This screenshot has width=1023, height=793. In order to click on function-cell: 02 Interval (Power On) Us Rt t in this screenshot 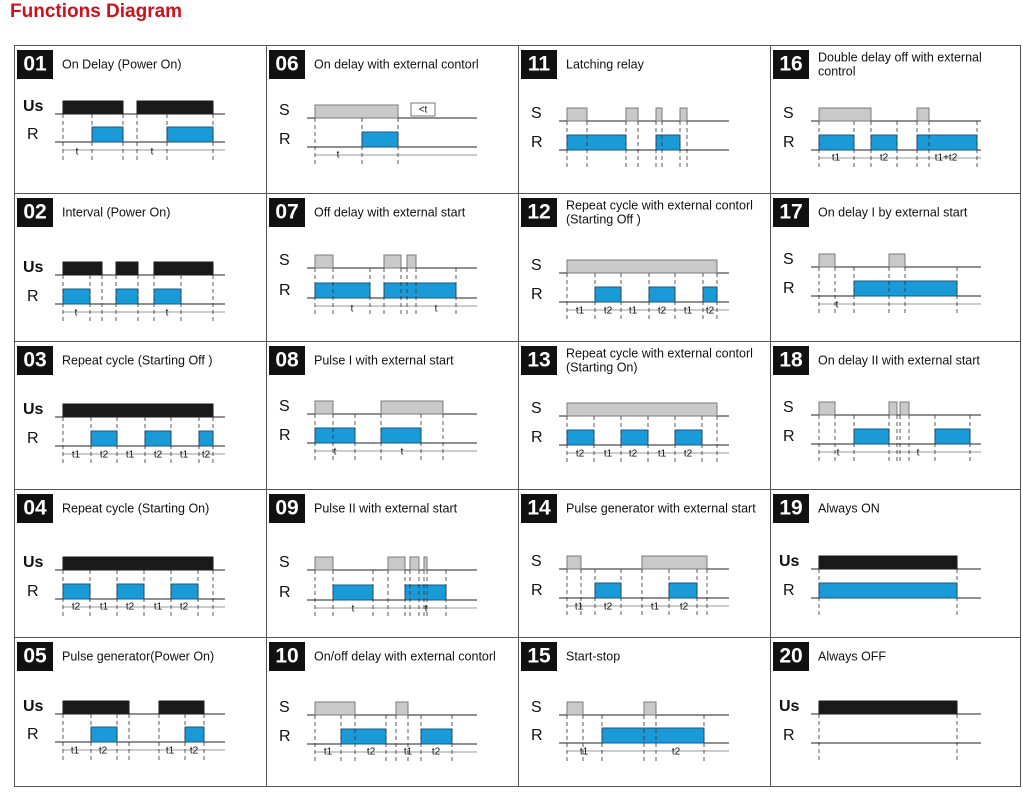, I will do `click(121, 260)`.